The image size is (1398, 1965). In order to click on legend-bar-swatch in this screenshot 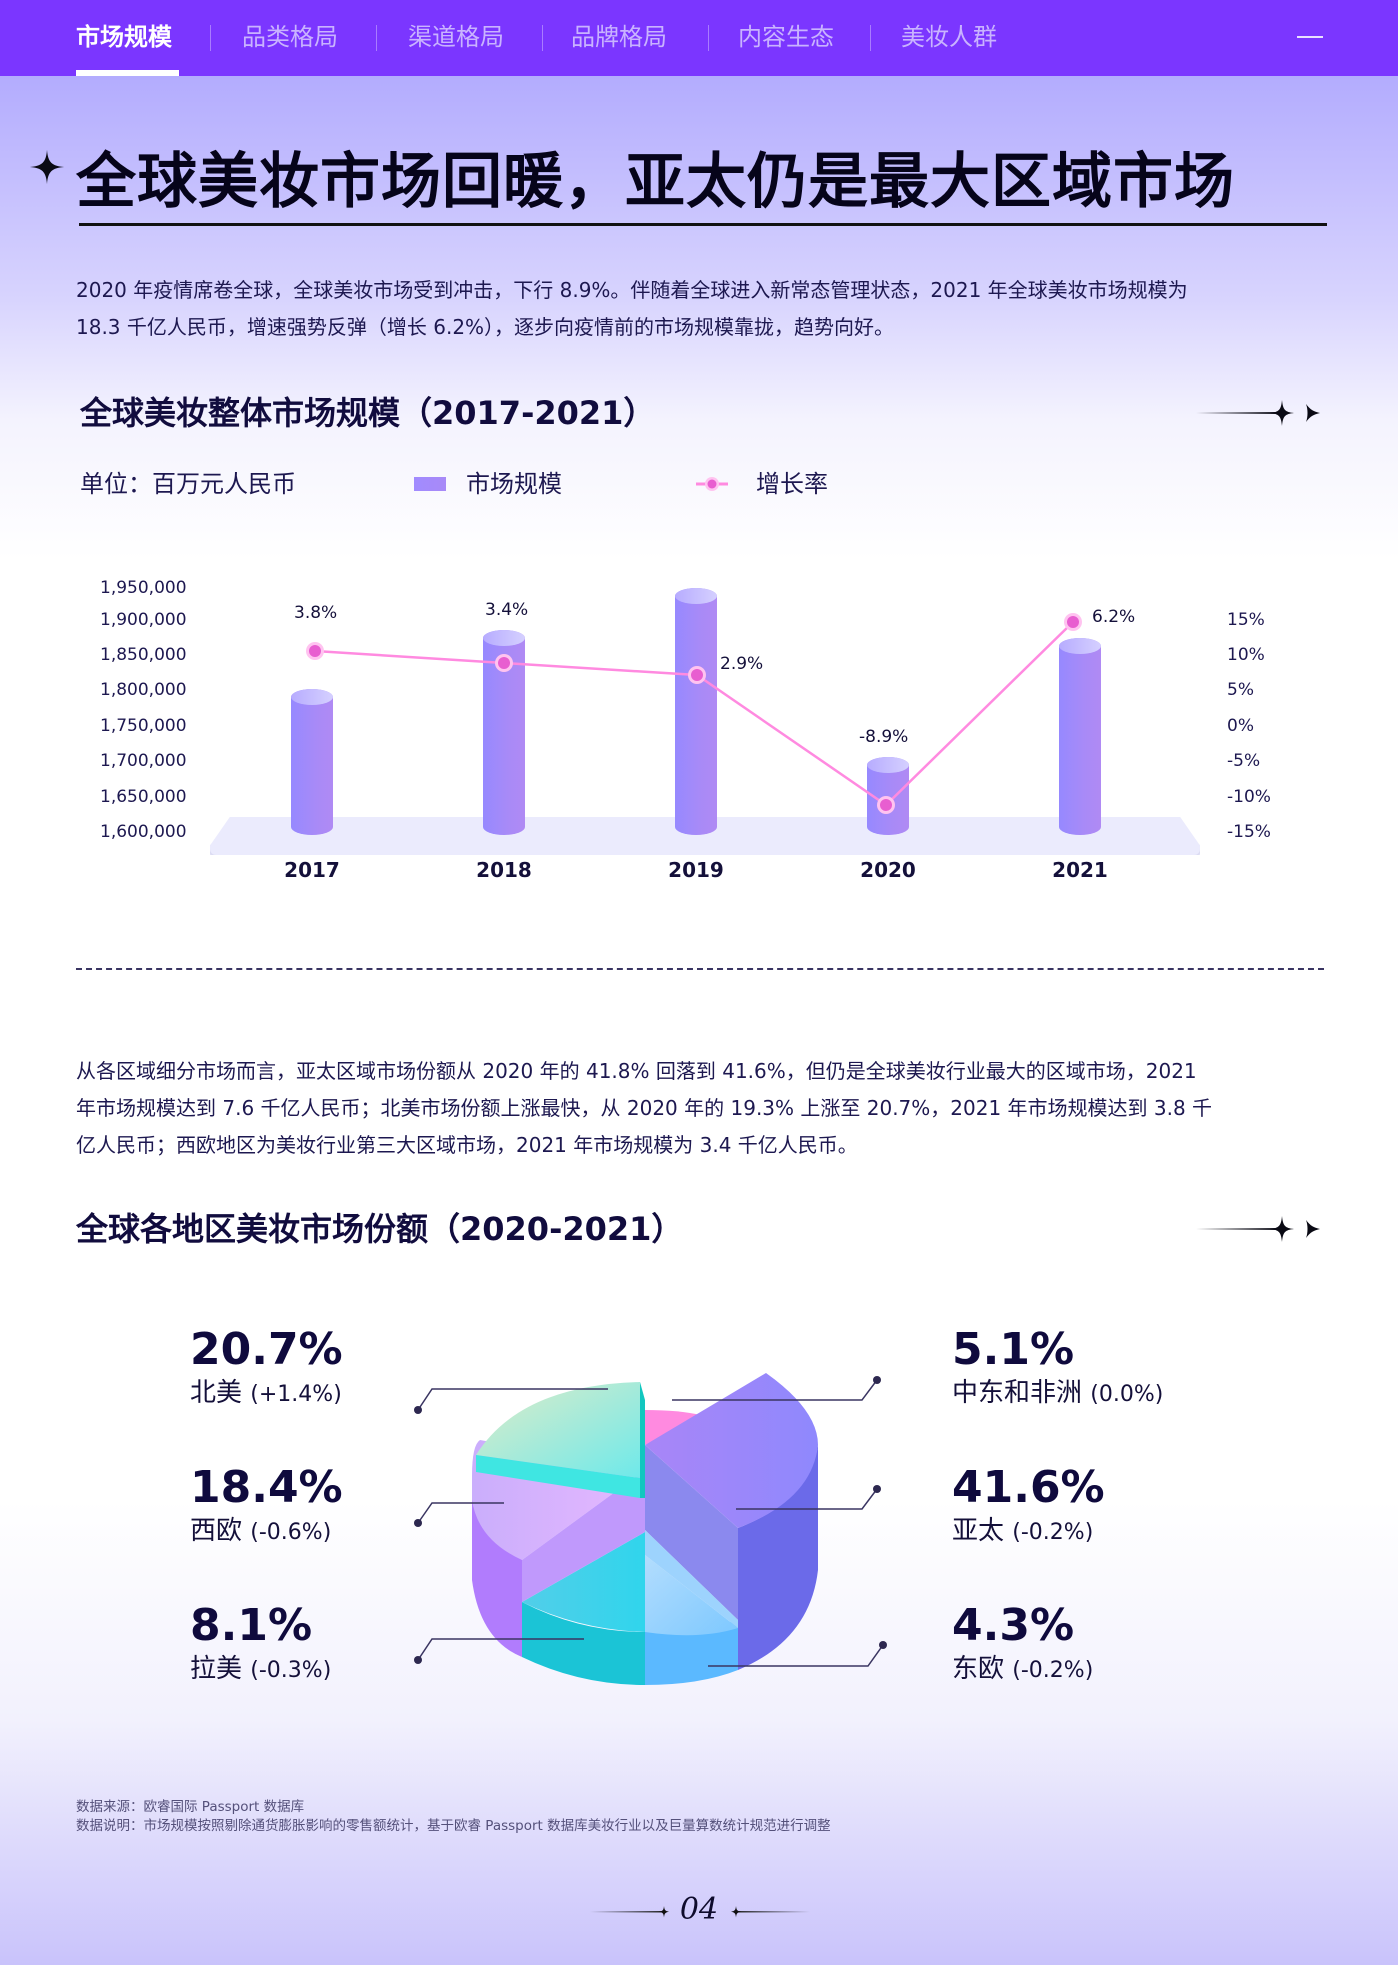, I will do `click(430, 484)`.